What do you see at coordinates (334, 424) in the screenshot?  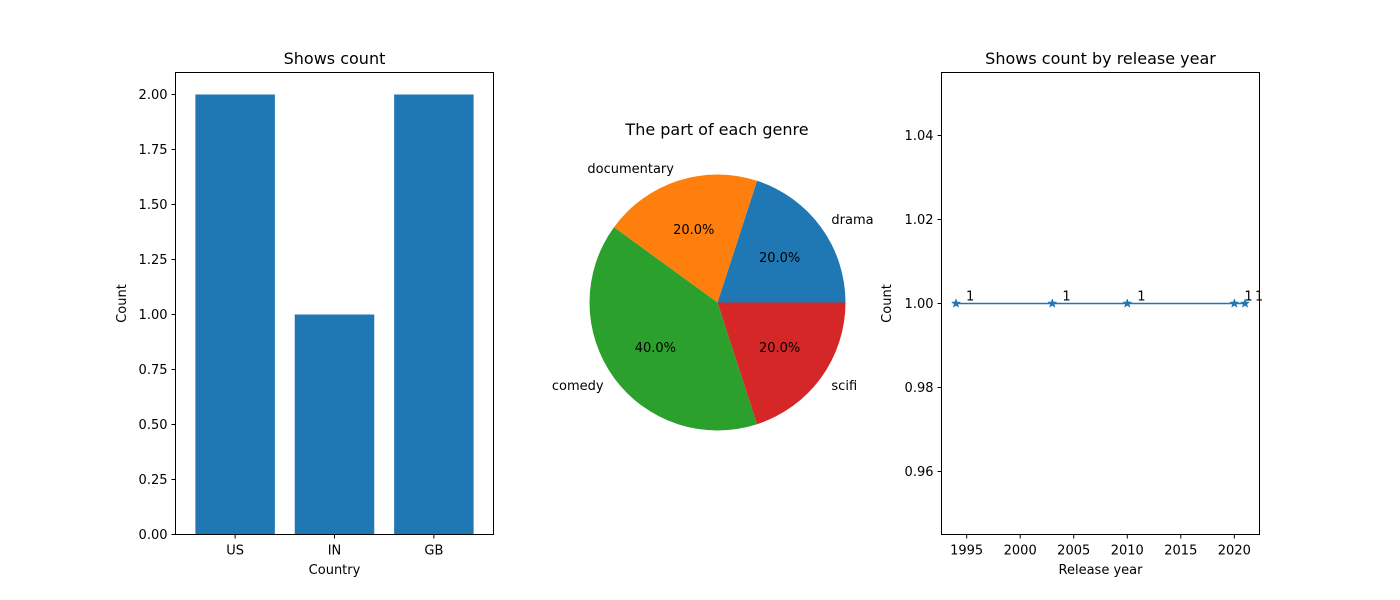 I see `bar-in` at bounding box center [334, 424].